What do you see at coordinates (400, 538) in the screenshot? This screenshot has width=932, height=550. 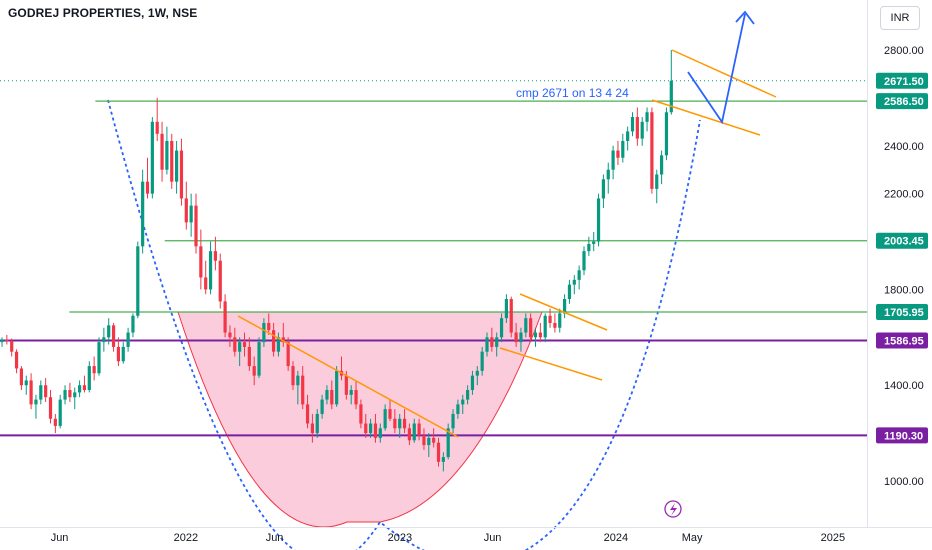 I see `x-tick-label: 2023` at bounding box center [400, 538].